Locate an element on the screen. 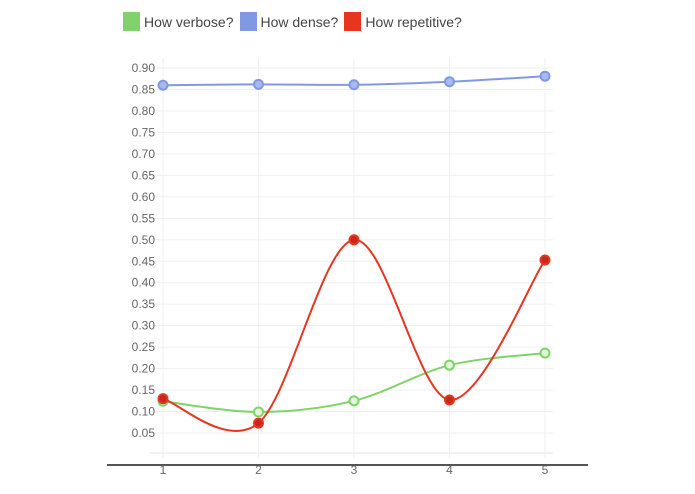 This screenshot has width=695, height=494. y-tick-label: 0.70 is located at coordinates (144, 154).